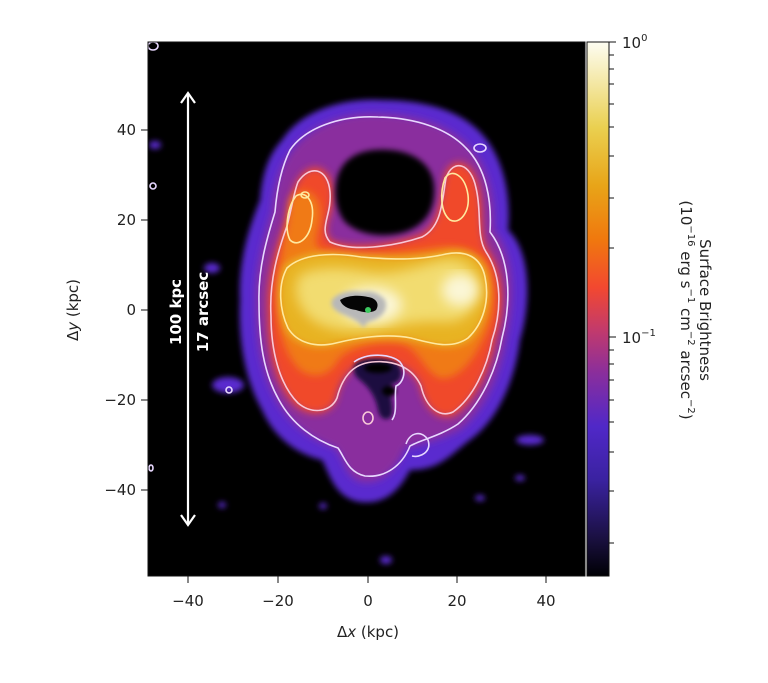 This screenshot has height=683, width=768. Describe the element at coordinates (120, 490) in the screenshot. I see `y-tick-label: −40` at that location.